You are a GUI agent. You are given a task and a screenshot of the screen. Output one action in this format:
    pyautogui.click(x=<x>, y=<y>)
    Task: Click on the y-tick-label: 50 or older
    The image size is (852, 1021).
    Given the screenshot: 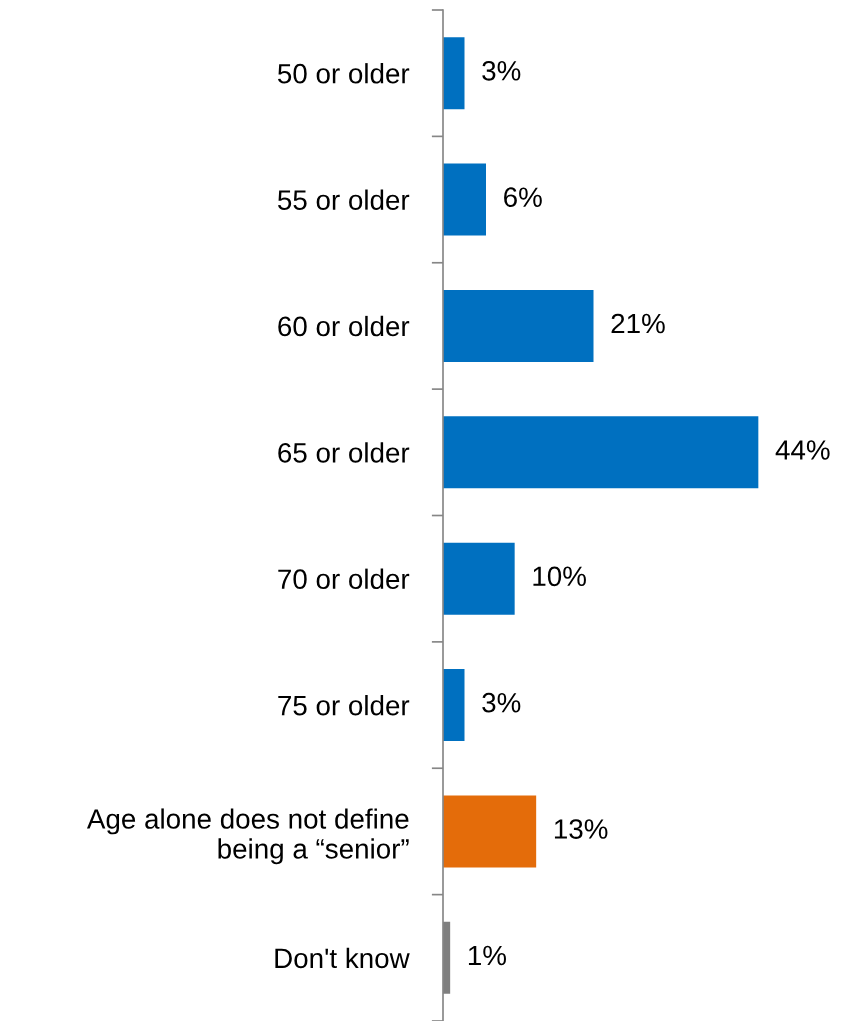 What is the action you would take?
    pyautogui.click(x=343, y=73)
    